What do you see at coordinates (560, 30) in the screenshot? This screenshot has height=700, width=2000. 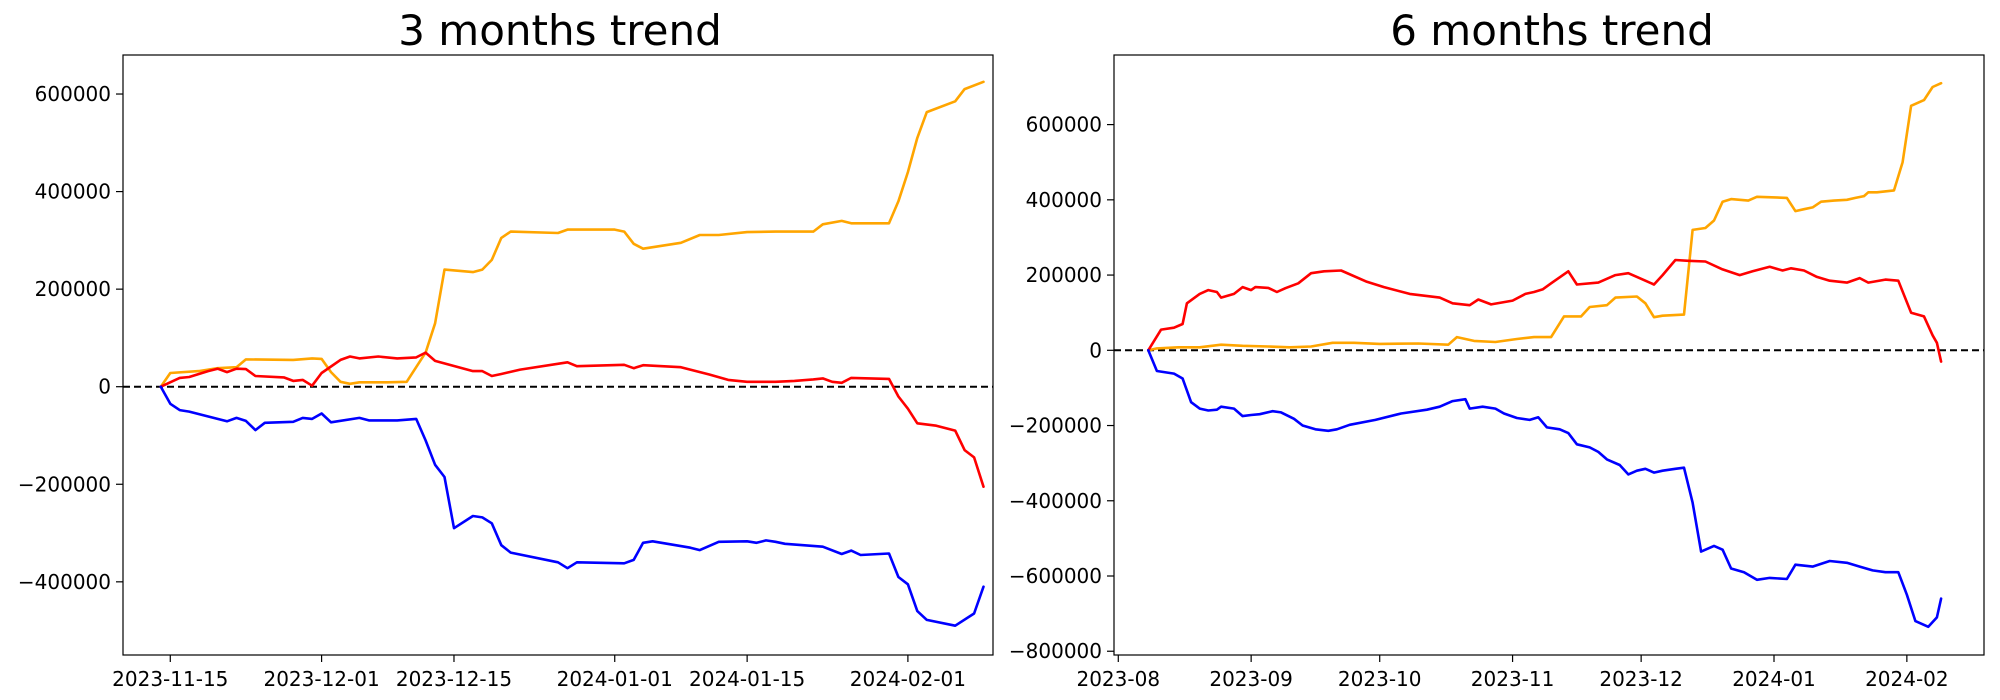 I see `chart-title: 3 months trend` at bounding box center [560, 30].